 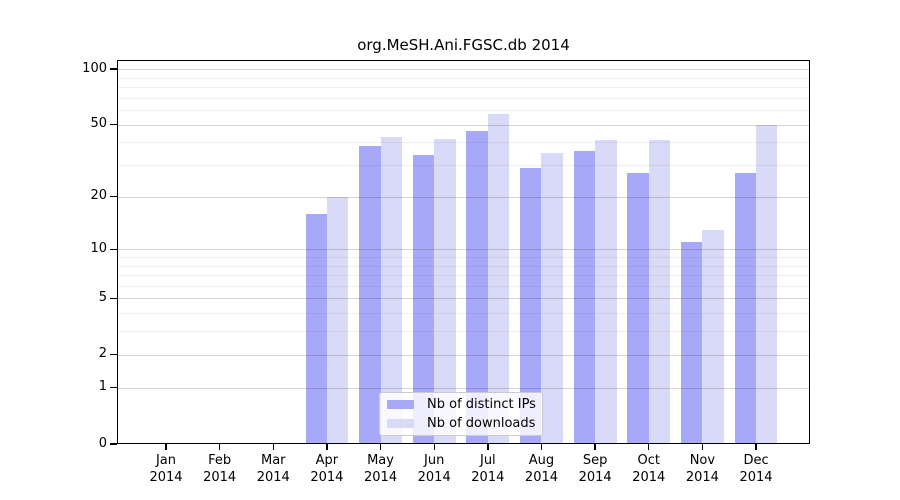 What do you see at coordinates (638, 308) in the screenshot?
I see `bar-ips-oct` at bounding box center [638, 308].